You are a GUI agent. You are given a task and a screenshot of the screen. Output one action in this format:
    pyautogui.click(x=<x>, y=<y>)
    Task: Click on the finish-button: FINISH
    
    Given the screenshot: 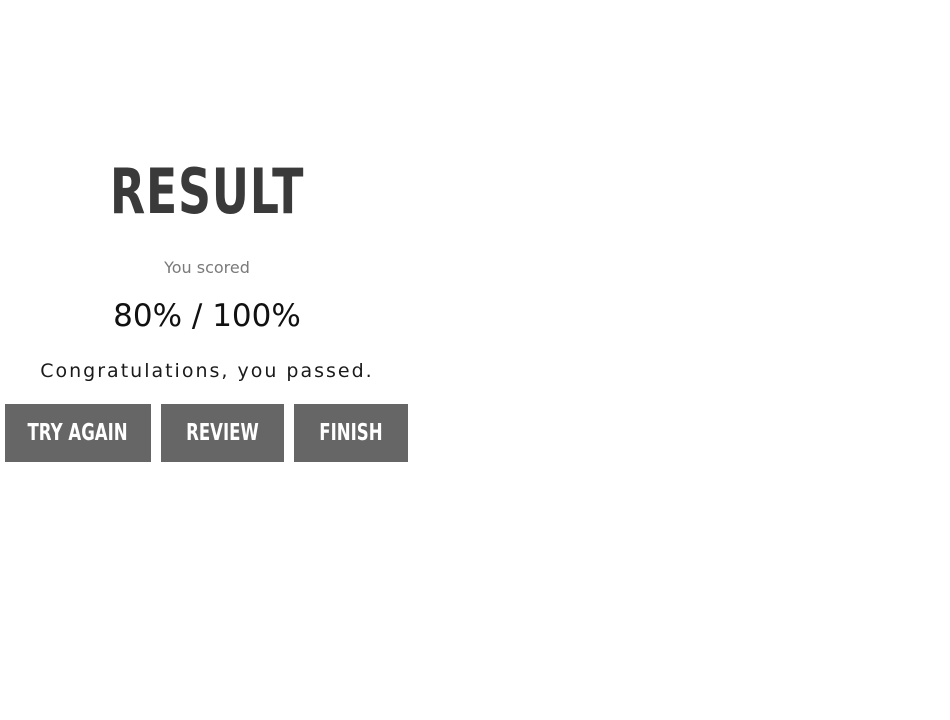 What is the action you would take?
    pyautogui.click(x=351, y=433)
    